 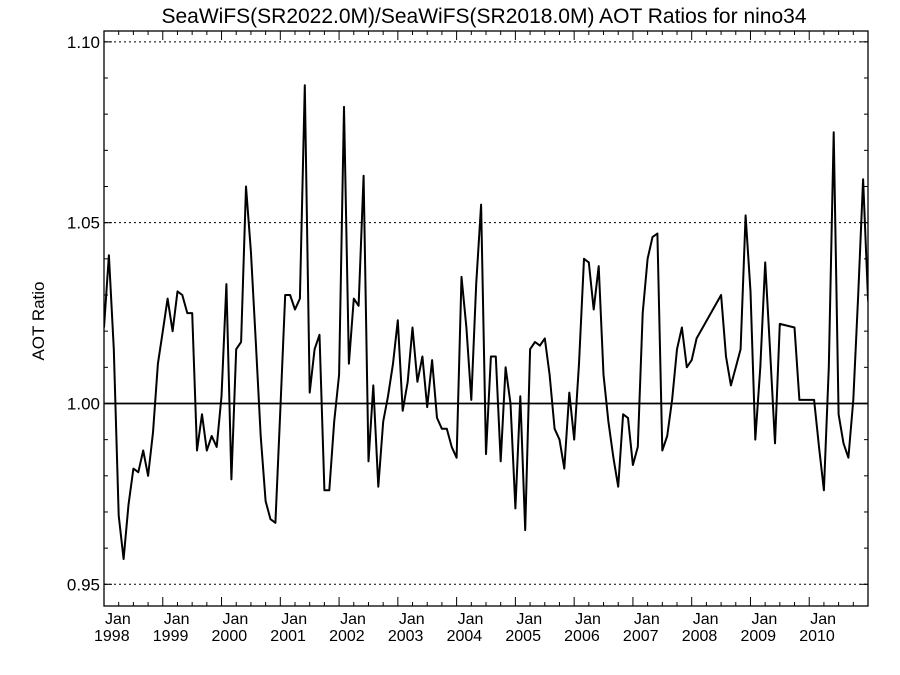 I want to click on x-tick-year-label: 2008, so click(x=700, y=636).